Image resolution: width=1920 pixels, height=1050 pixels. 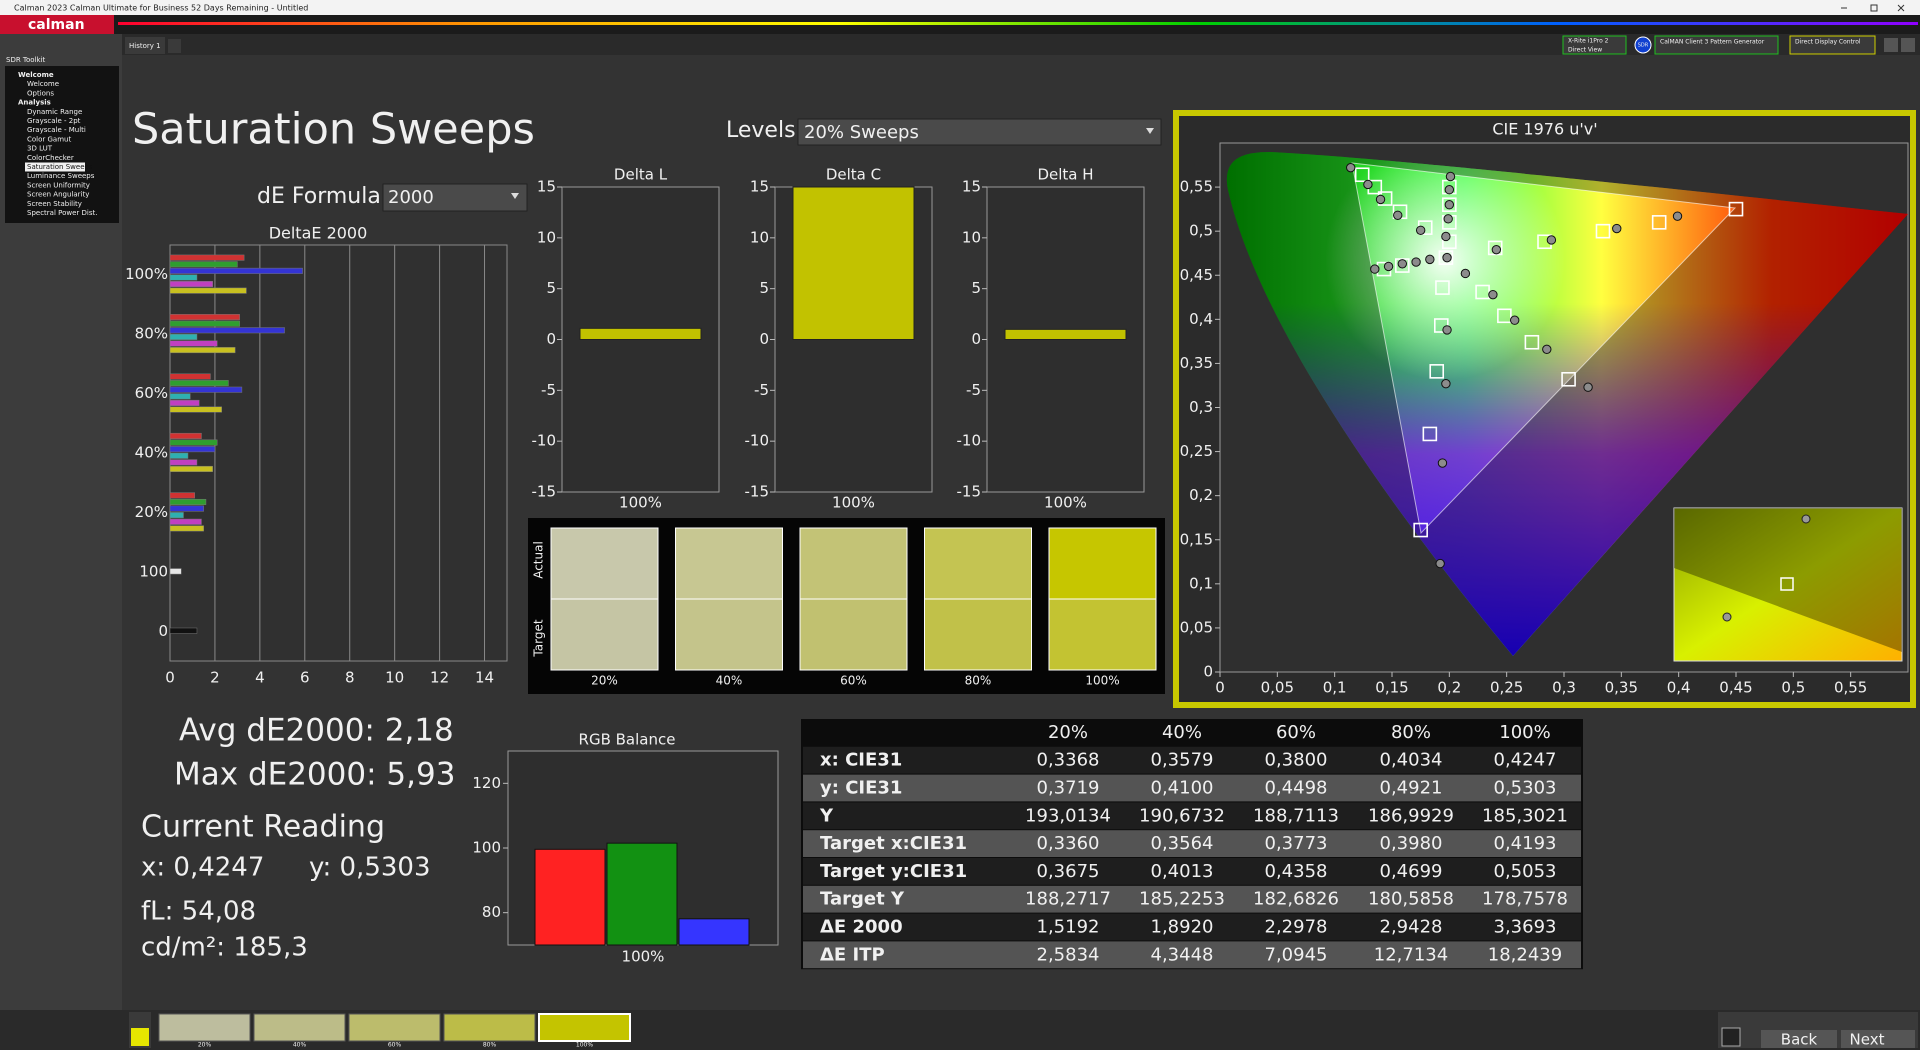 I want to click on tree-group: Analysis, so click(x=34, y=103).